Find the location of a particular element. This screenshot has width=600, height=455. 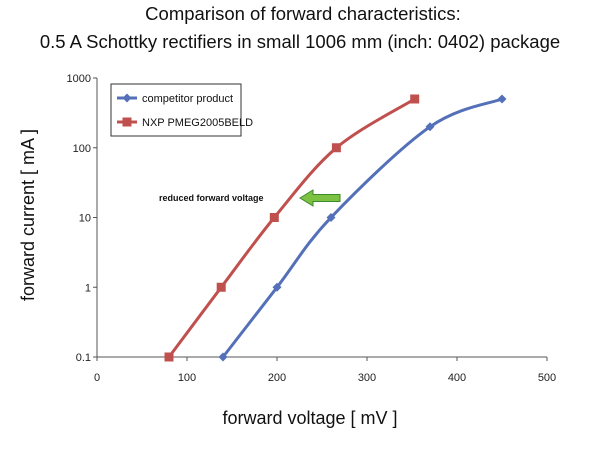

y-tick-label: 1 is located at coordinates (88, 288).